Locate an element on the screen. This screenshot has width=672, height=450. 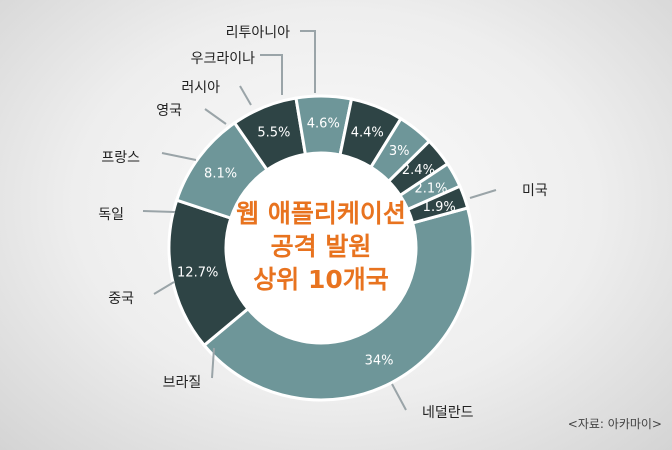
chart-title-line-2: 공격 발원 is located at coordinates (321, 246).